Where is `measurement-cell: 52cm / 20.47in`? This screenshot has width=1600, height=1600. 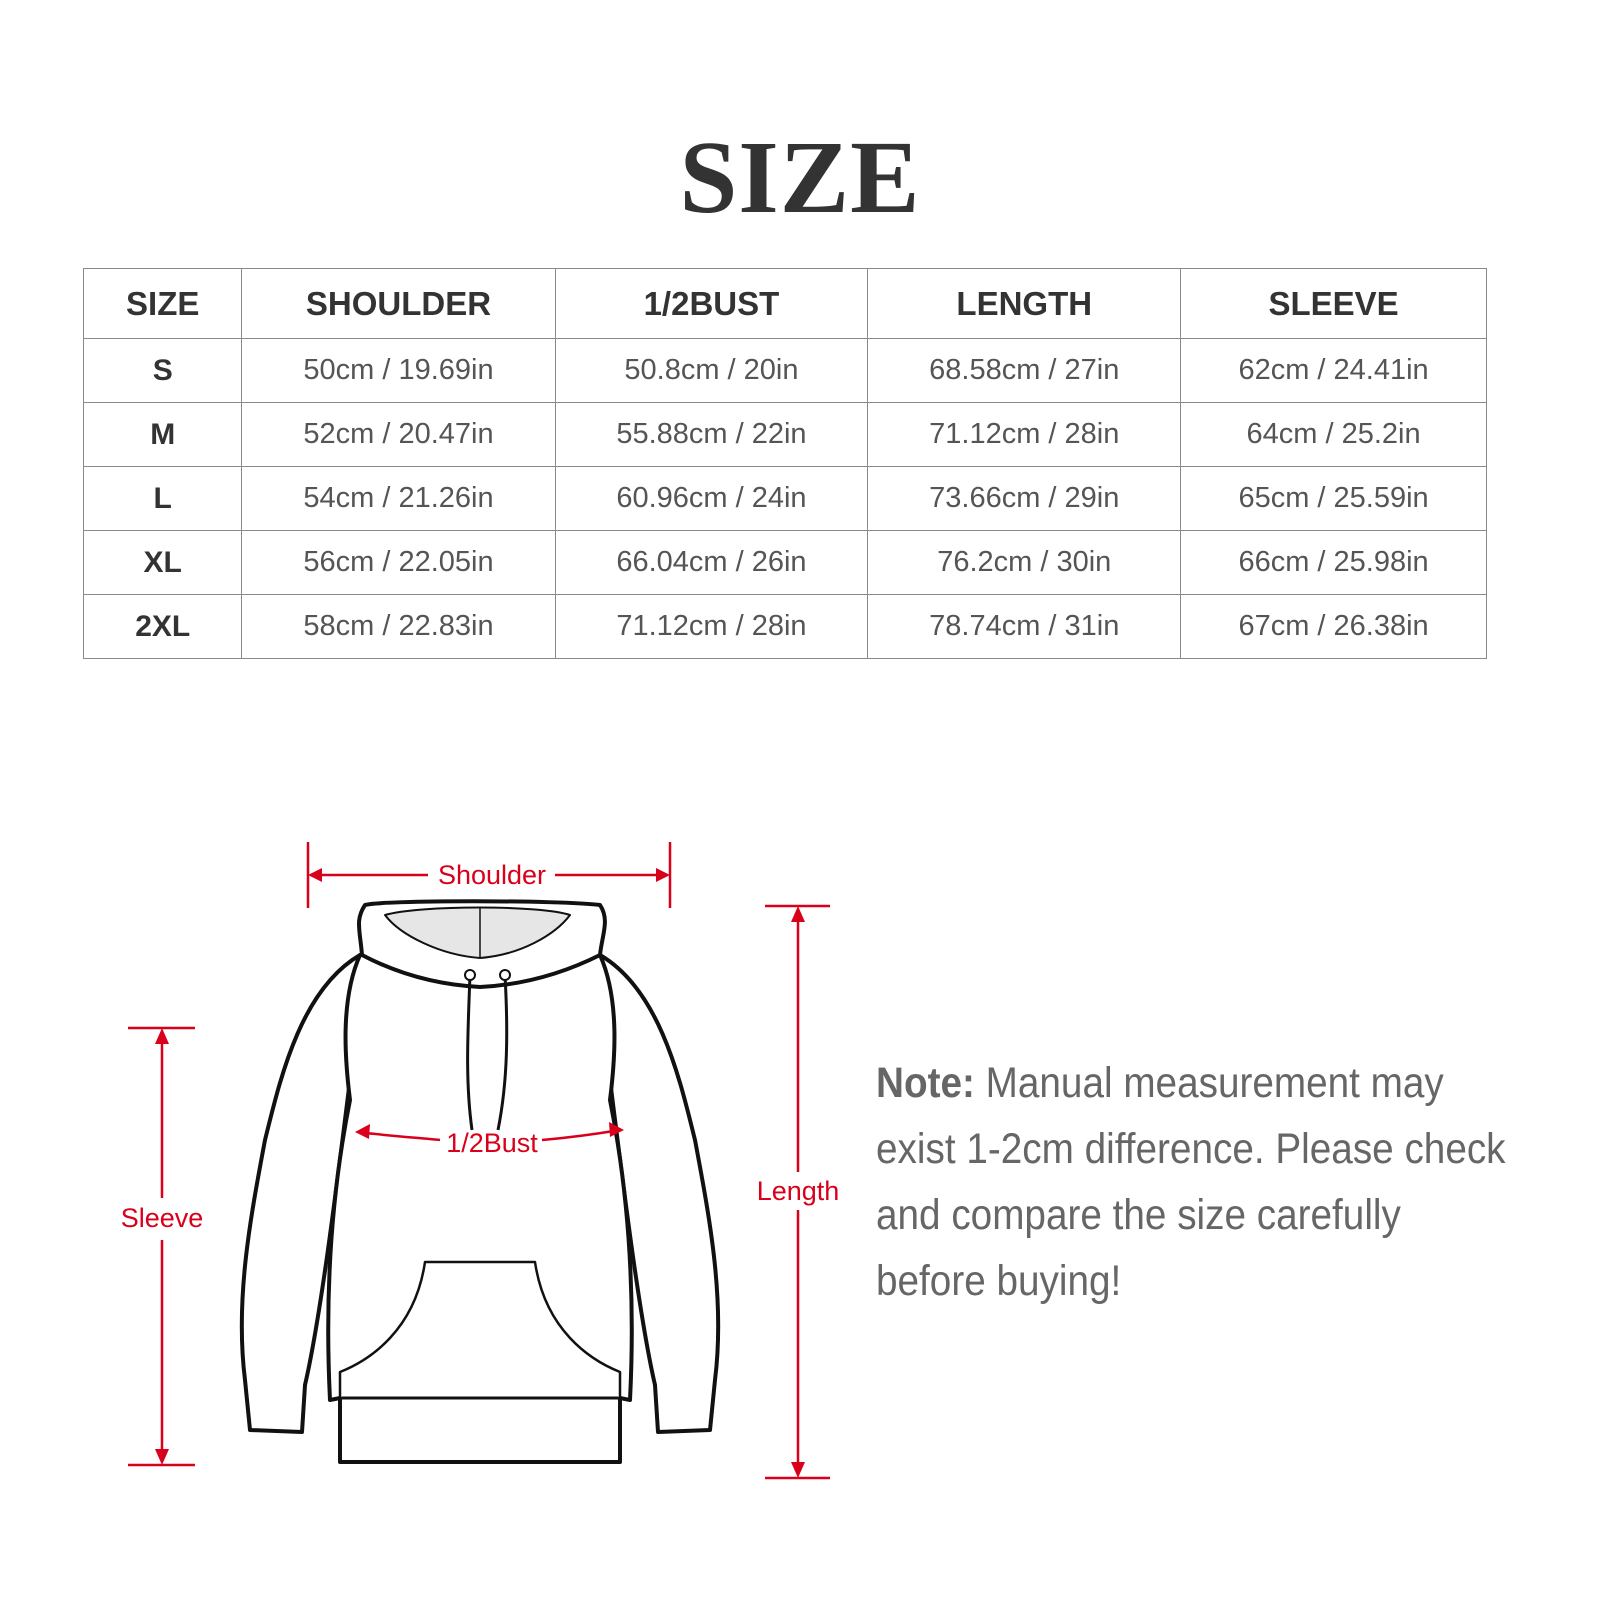
measurement-cell: 52cm / 20.47in is located at coordinates (398, 434).